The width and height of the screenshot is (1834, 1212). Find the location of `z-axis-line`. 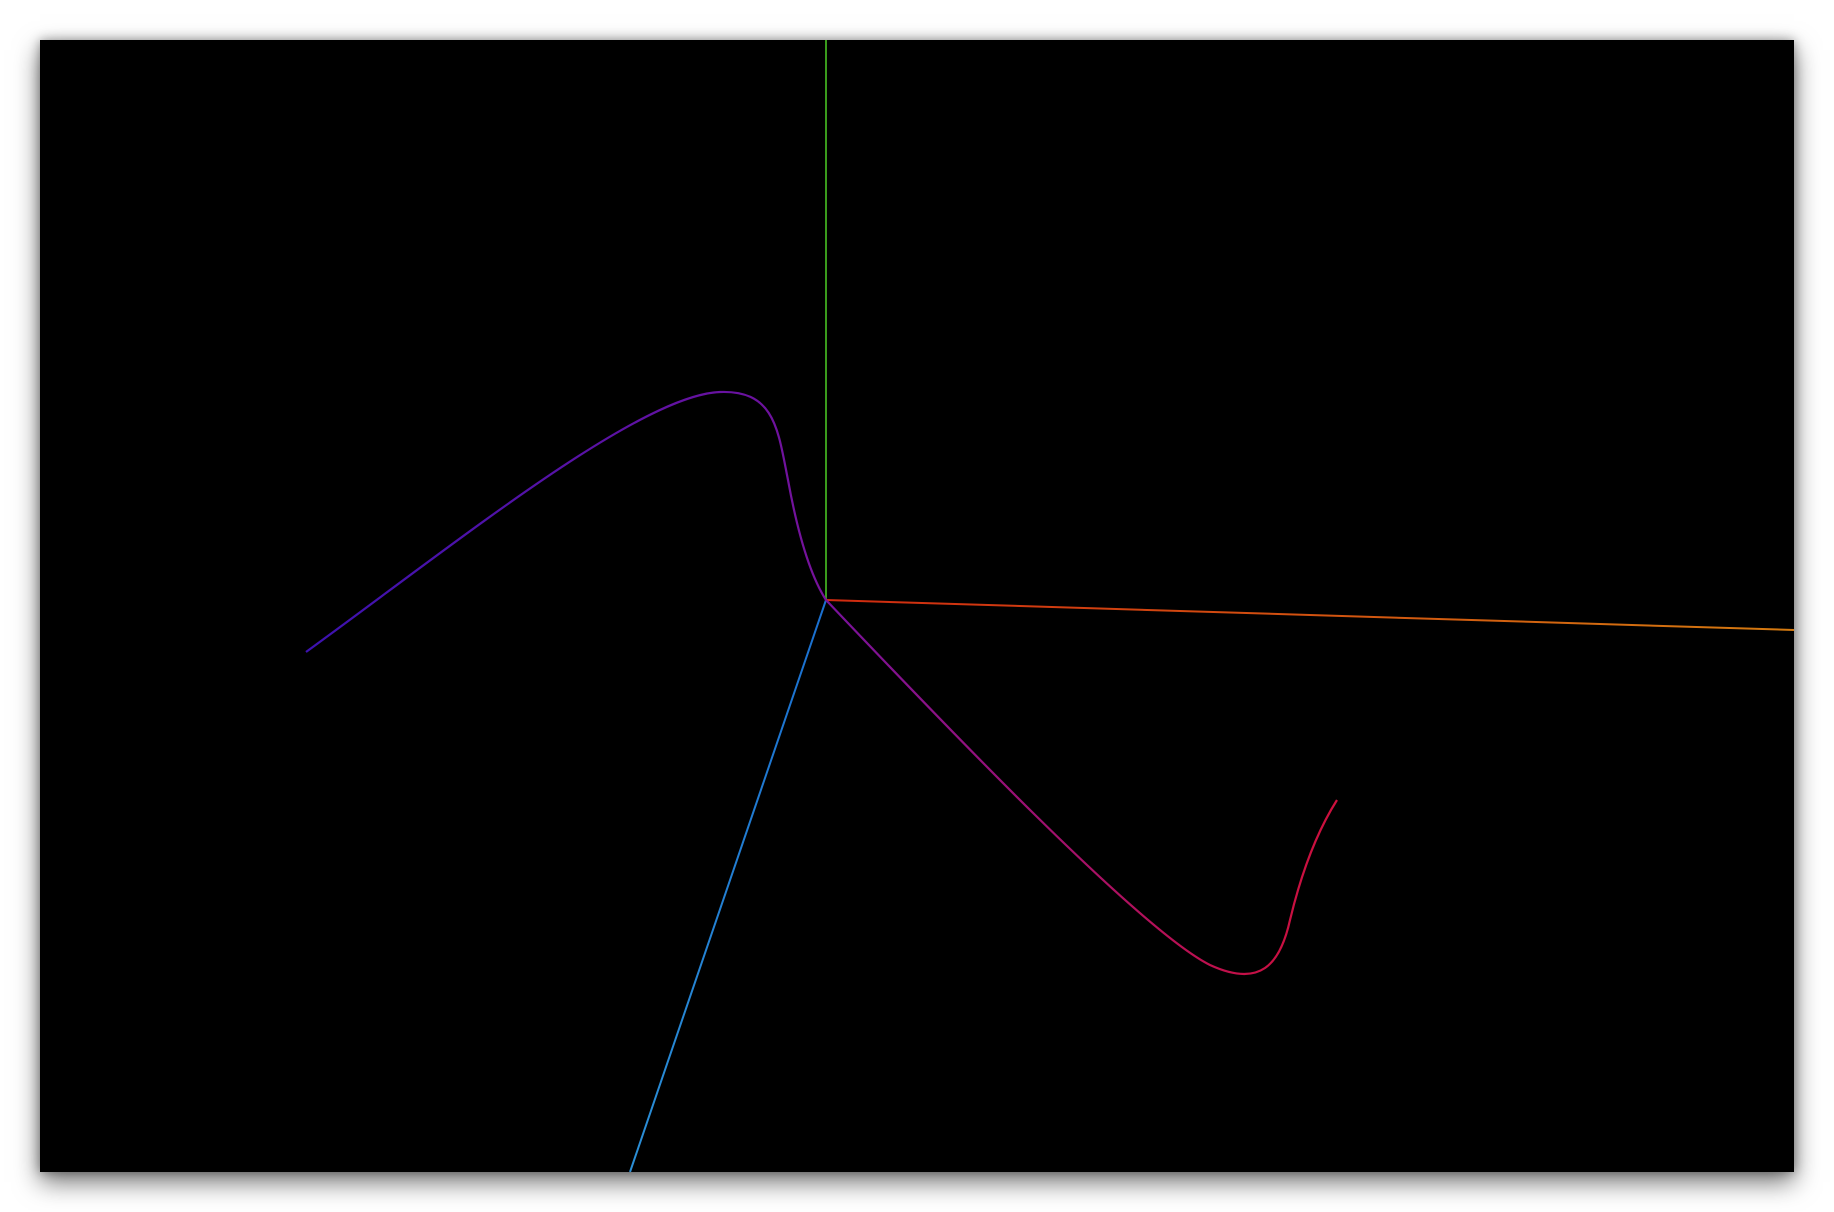

z-axis-line is located at coordinates (728, 885).